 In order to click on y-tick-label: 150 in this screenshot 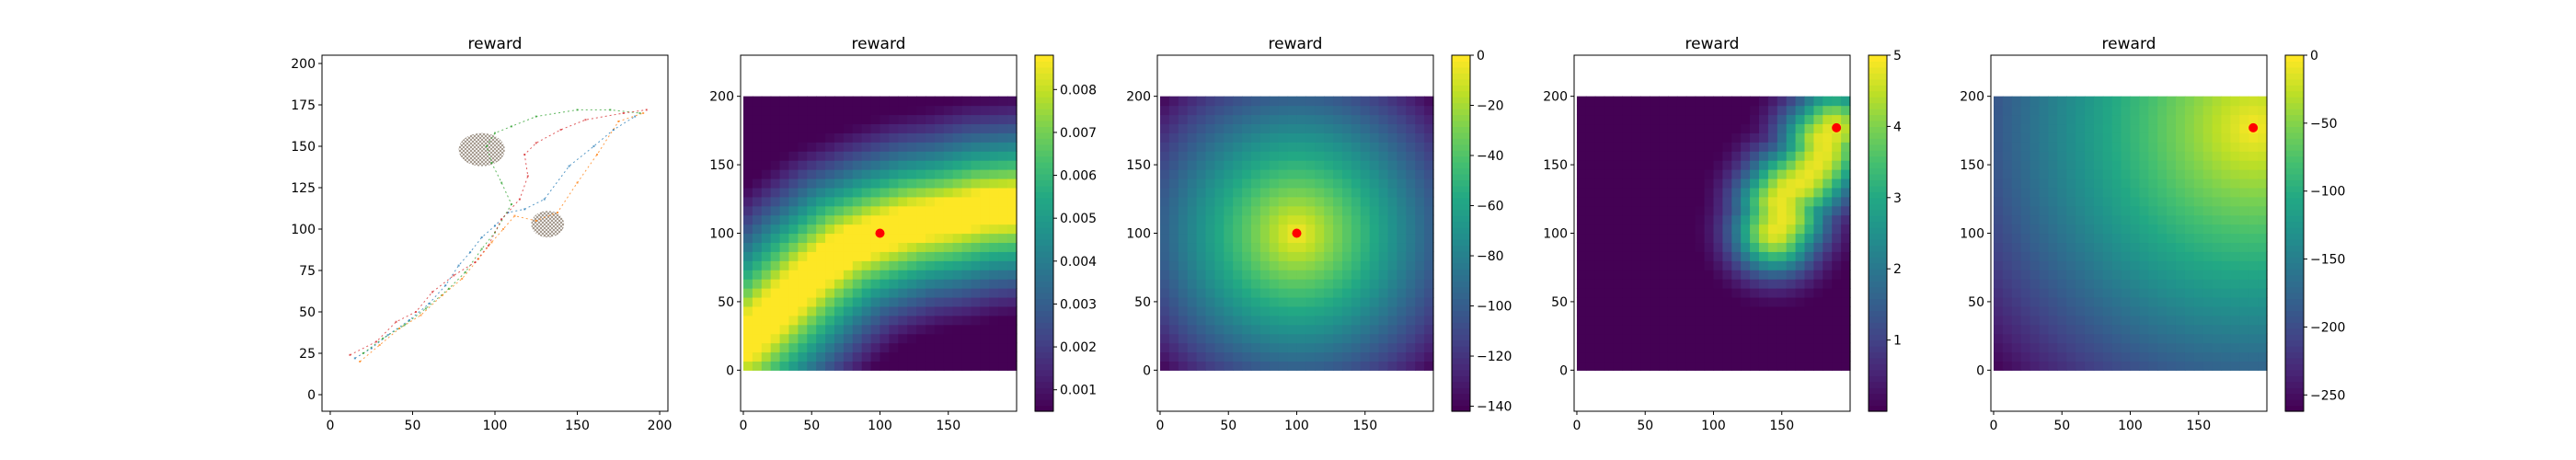, I will do `click(1138, 165)`.